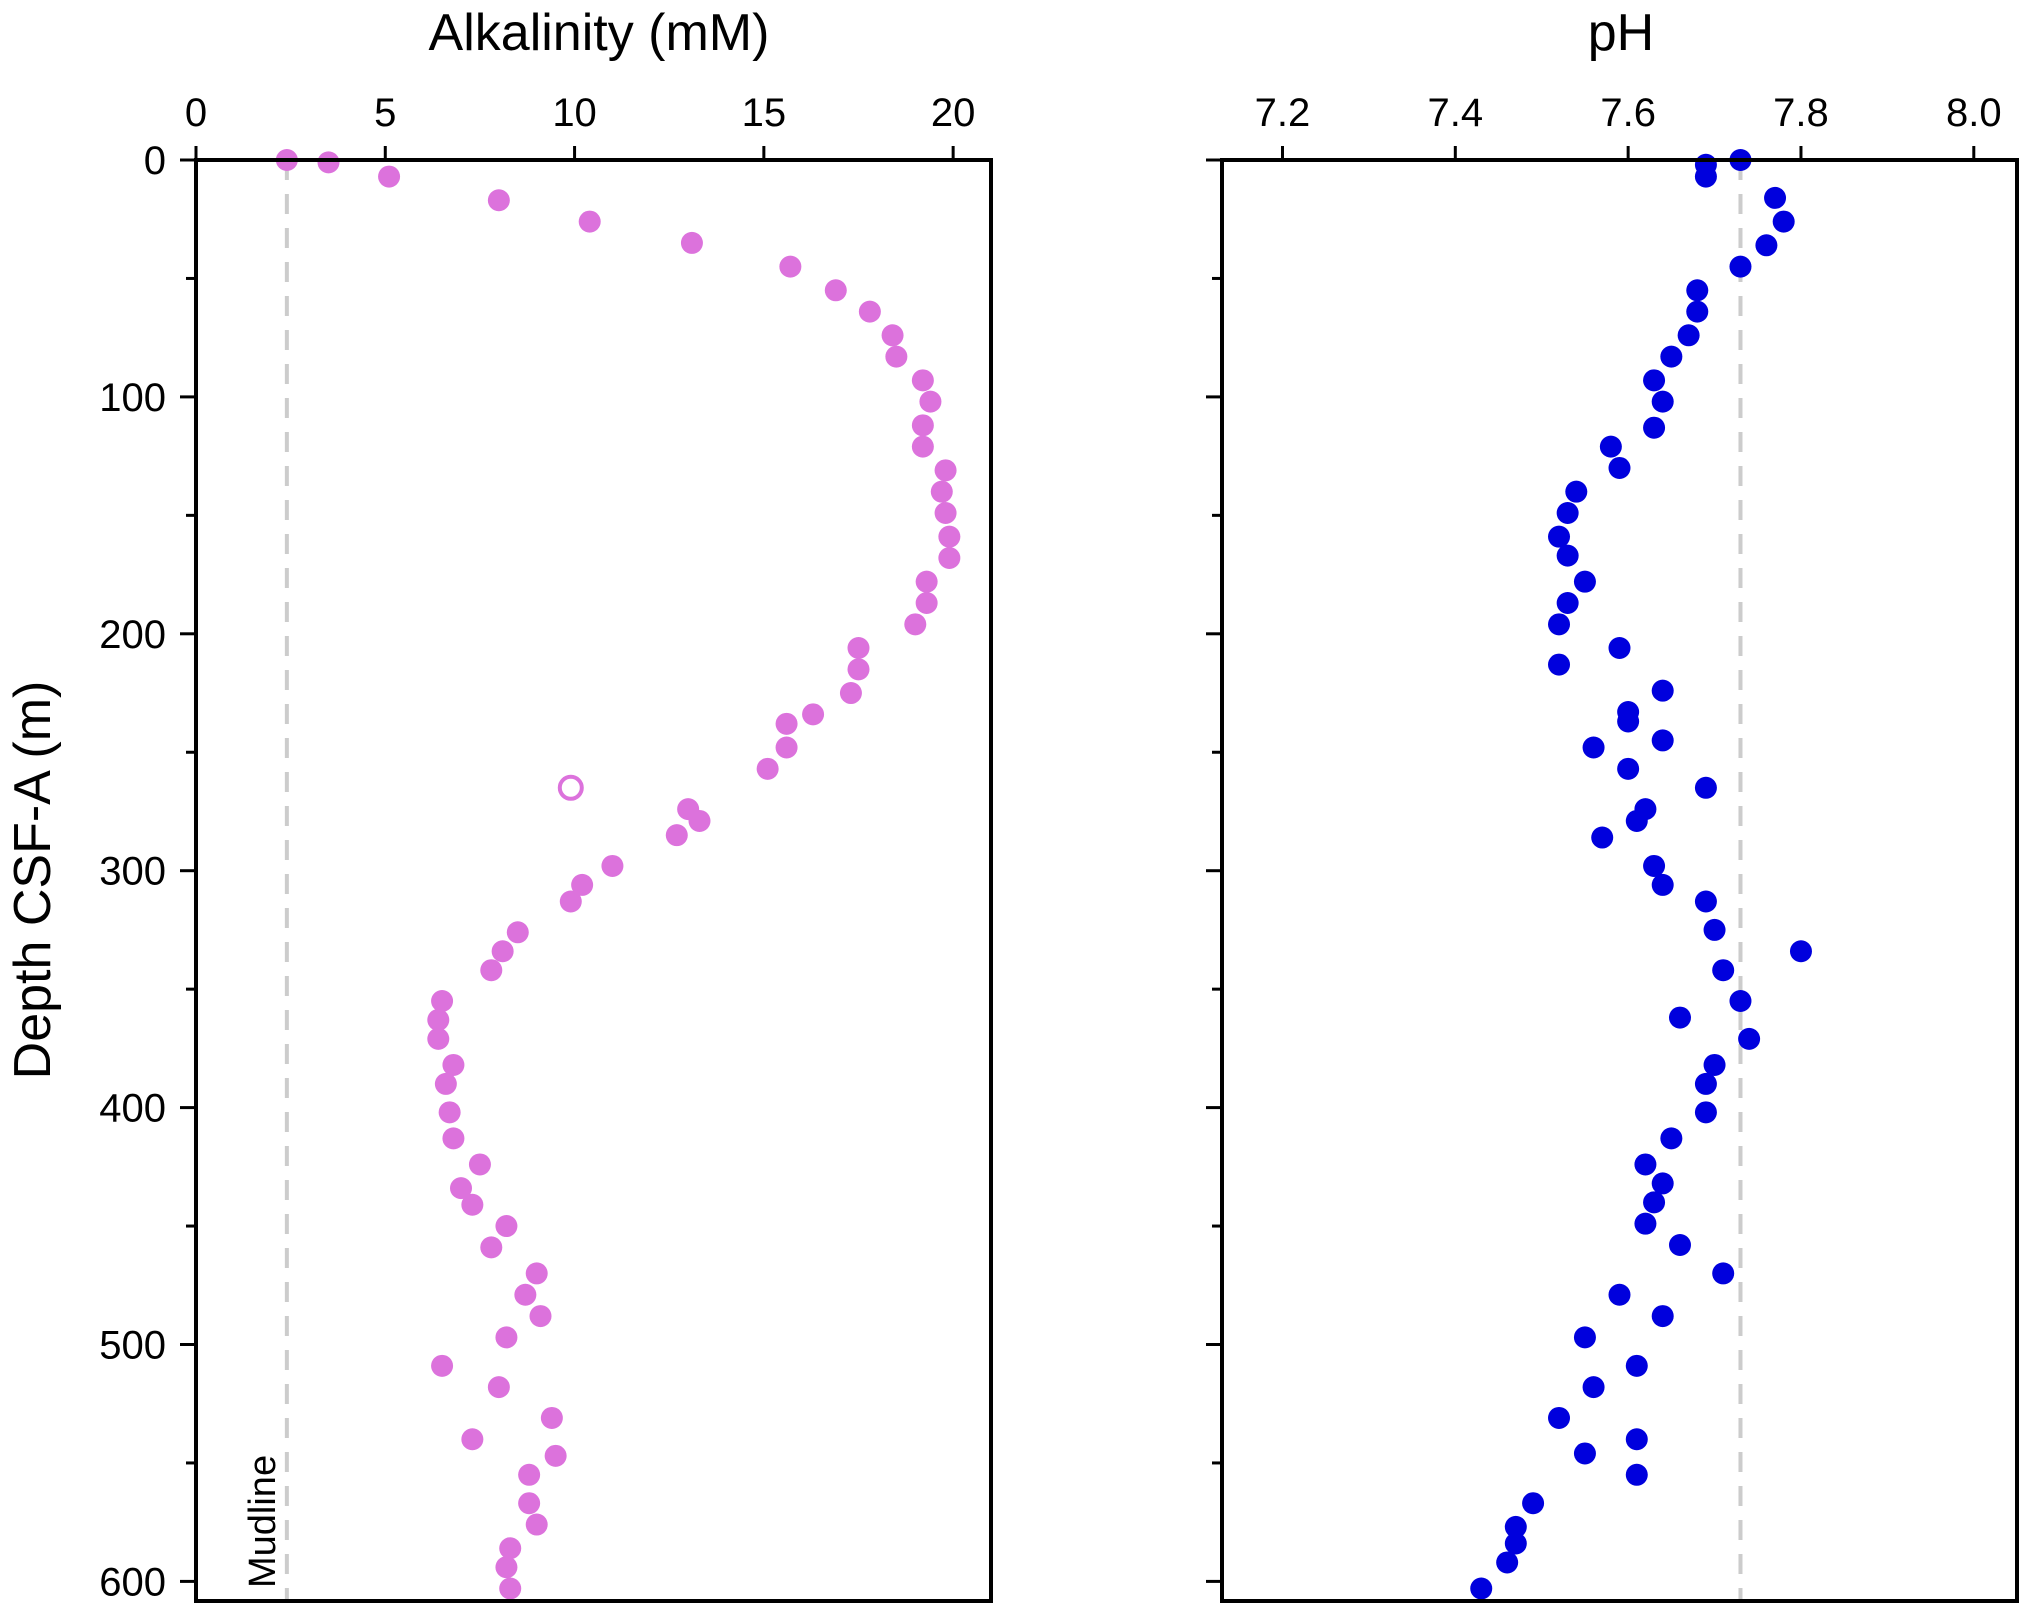  Describe the element at coordinates (1974, 113) in the screenshot. I see `ph-x-tick-label: 8.0` at that location.